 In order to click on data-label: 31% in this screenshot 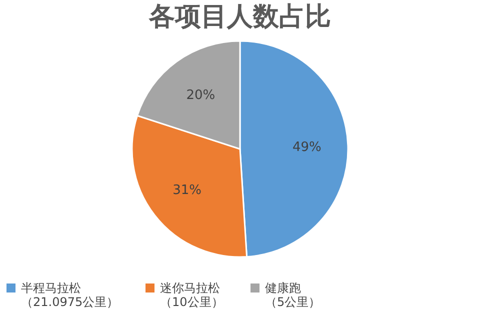, I will do `click(187, 190)`.